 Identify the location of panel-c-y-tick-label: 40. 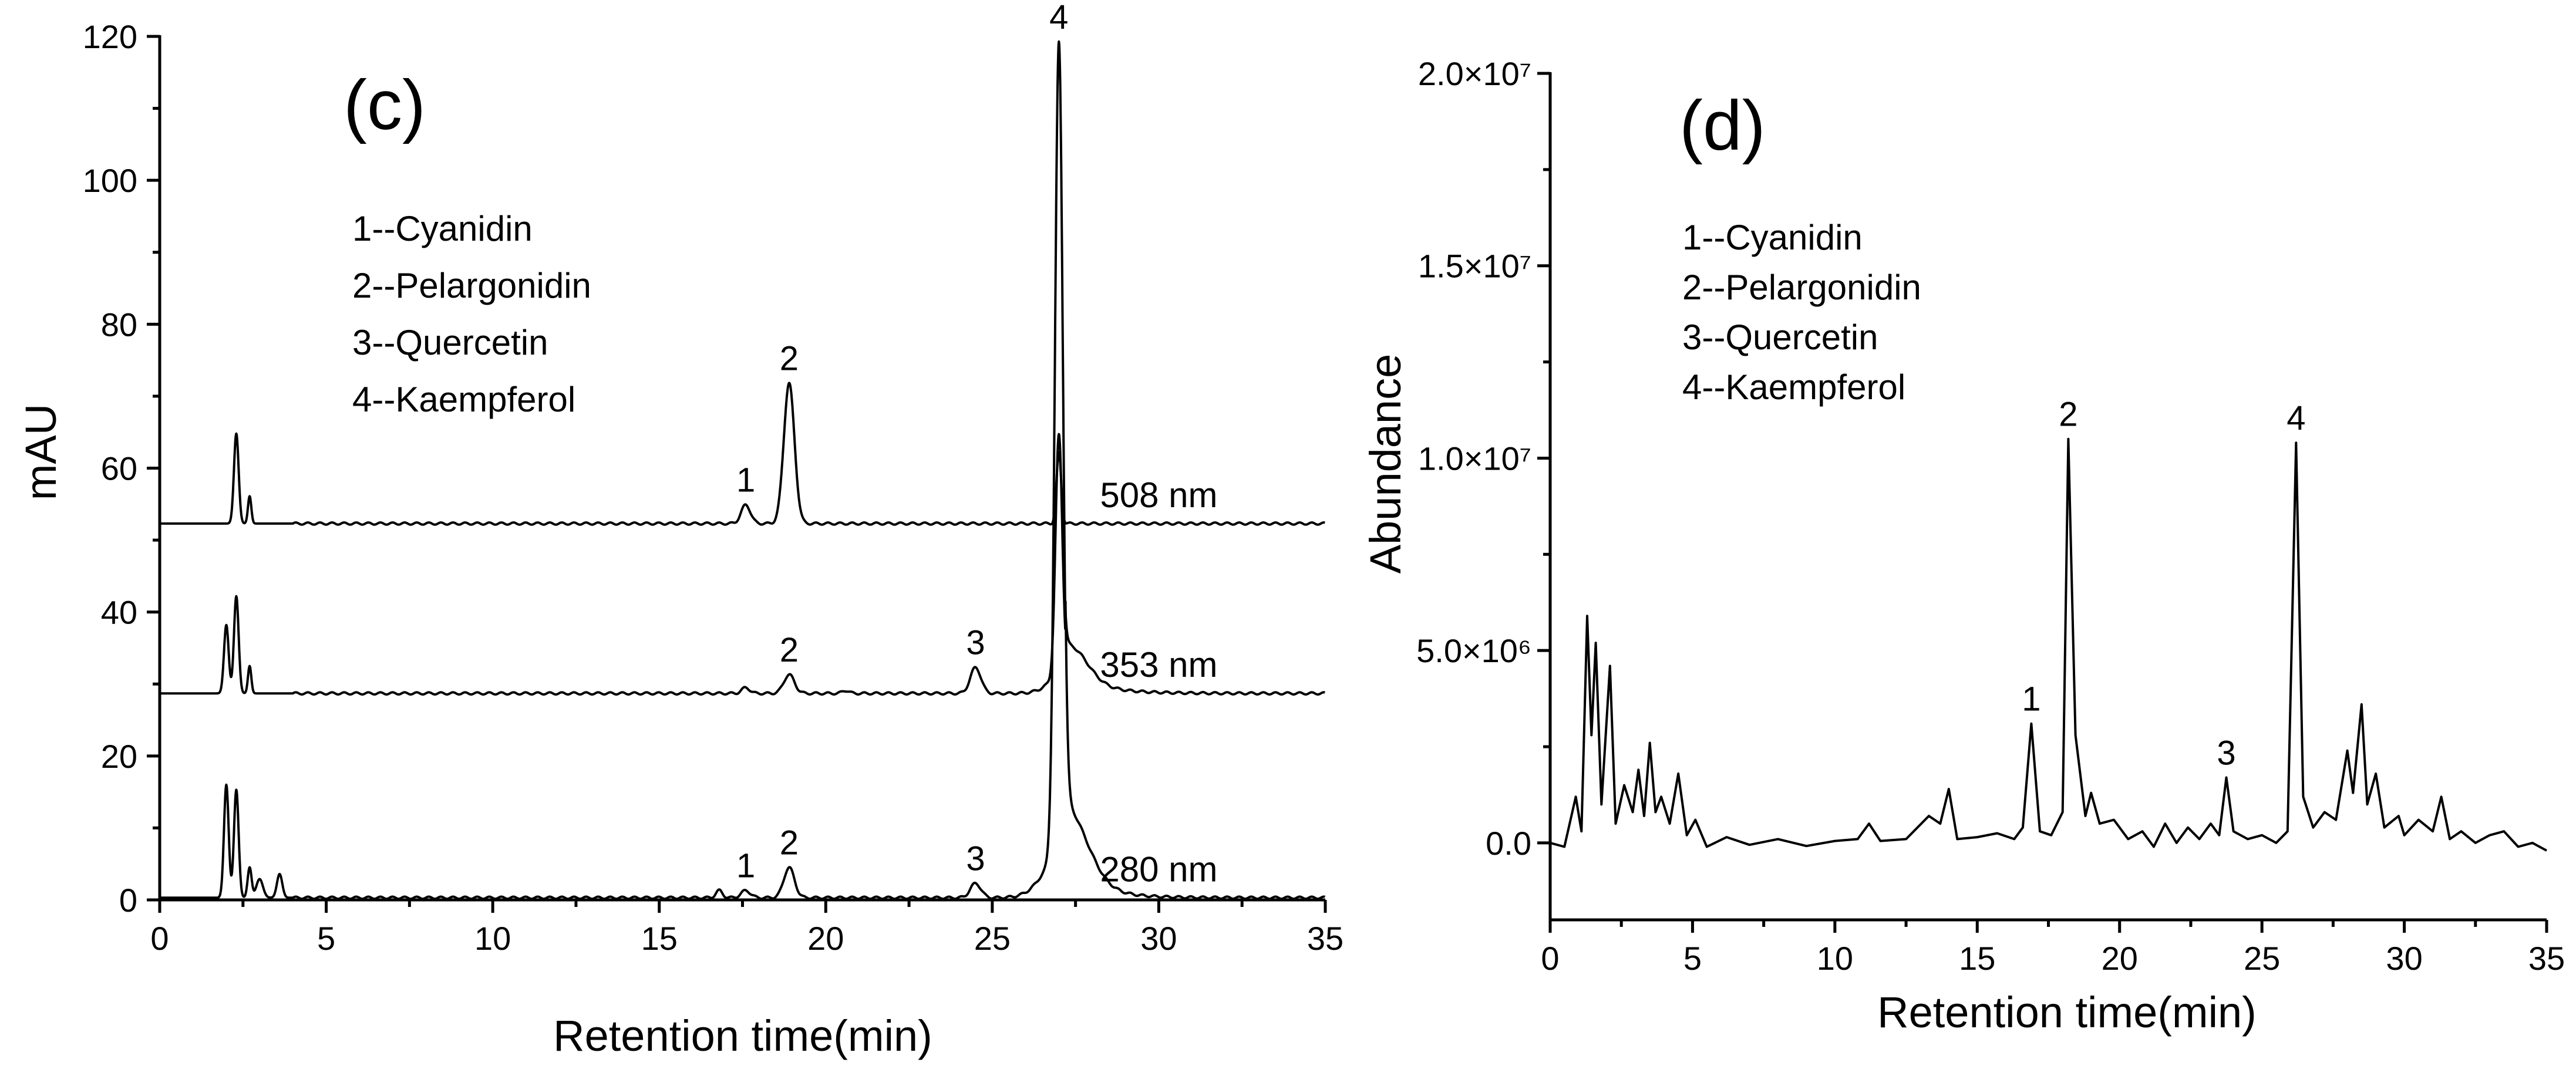
(119, 612).